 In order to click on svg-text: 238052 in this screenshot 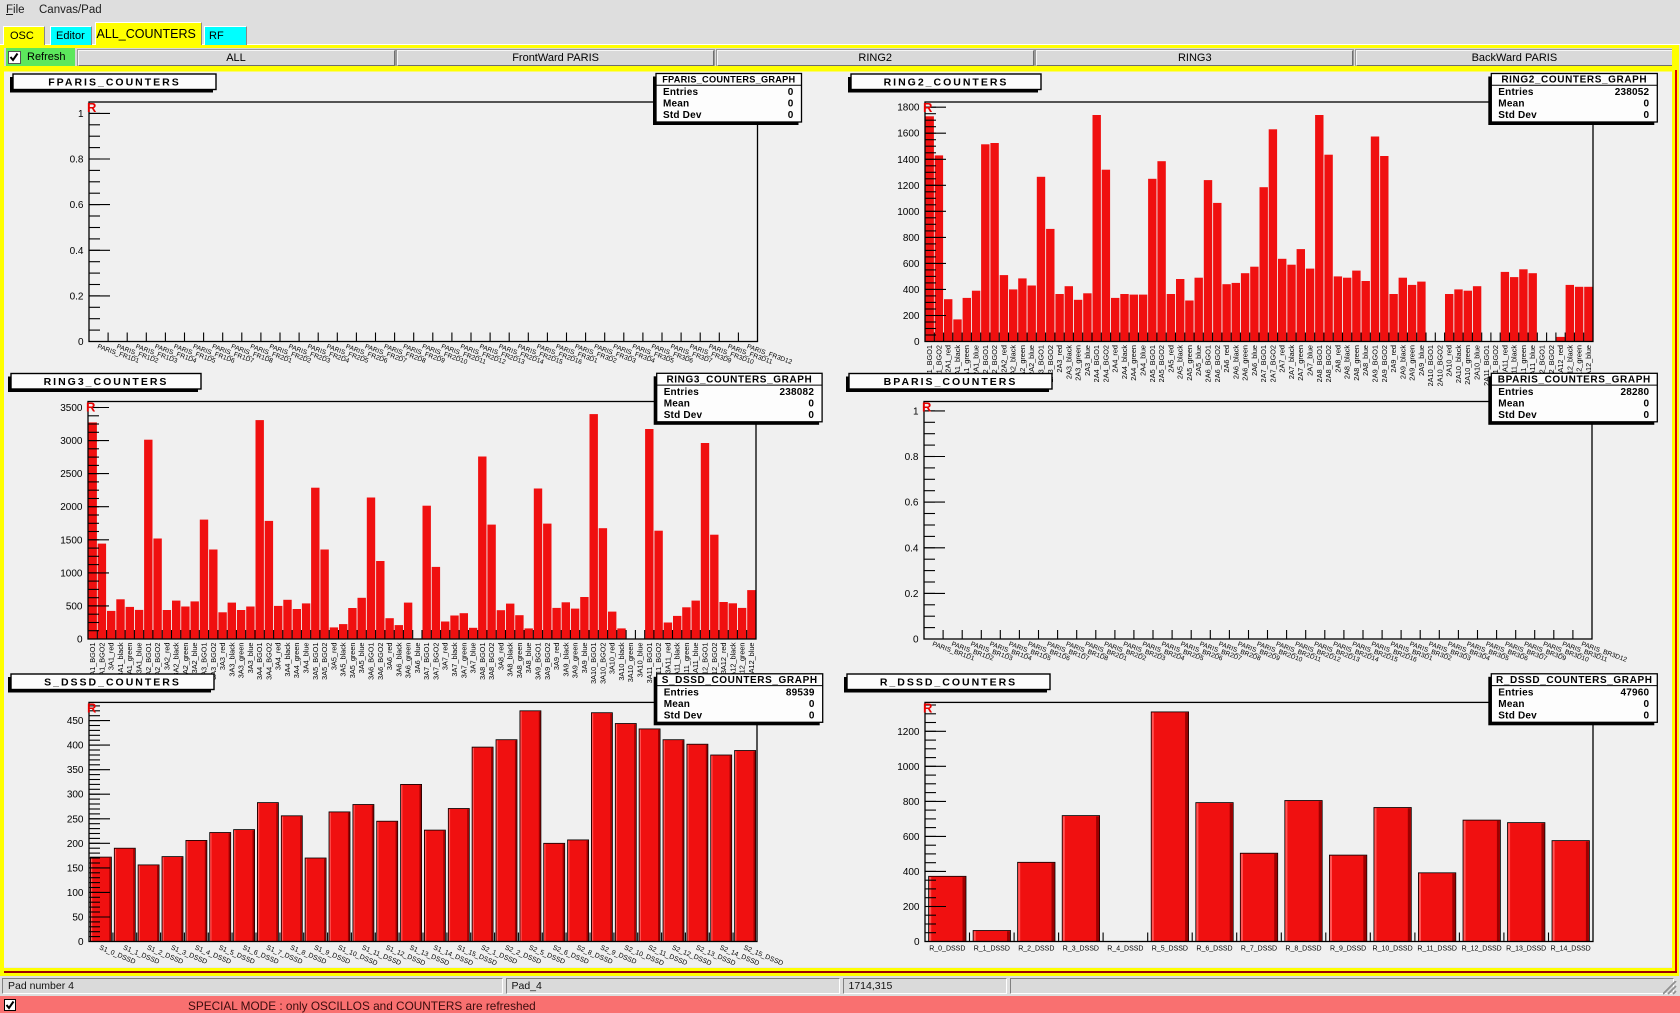, I will do `click(1632, 92)`.